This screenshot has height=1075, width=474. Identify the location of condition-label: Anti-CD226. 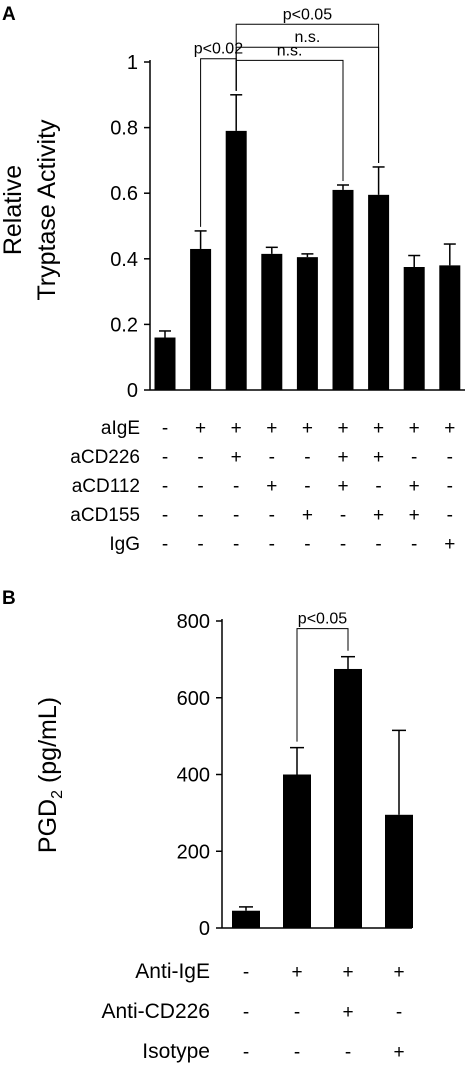
(155, 1011).